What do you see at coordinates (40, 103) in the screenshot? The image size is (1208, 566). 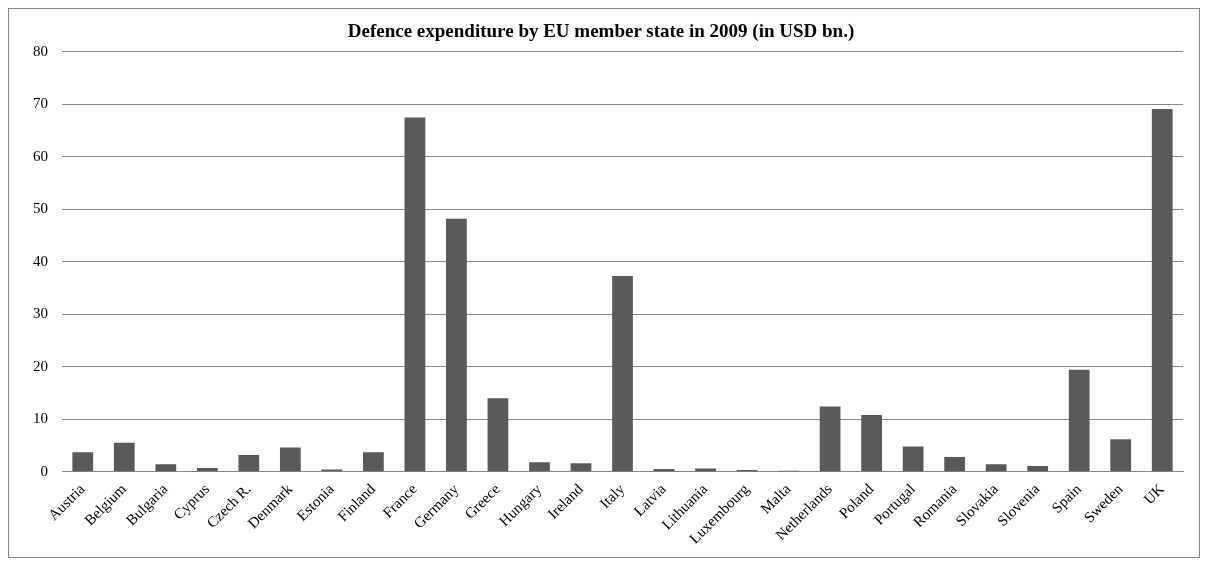 I see `y-tick-label: 70` at bounding box center [40, 103].